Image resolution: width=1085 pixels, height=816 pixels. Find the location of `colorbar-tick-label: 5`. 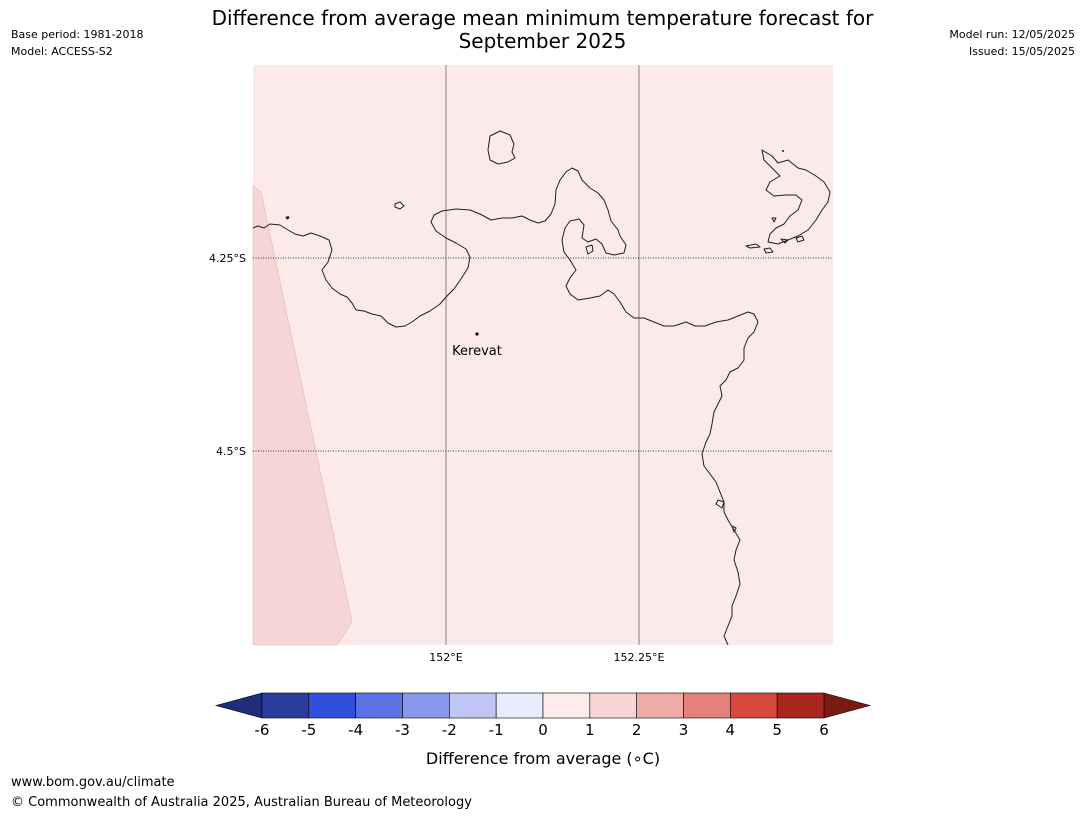

colorbar-tick-label: 5 is located at coordinates (777, 730).